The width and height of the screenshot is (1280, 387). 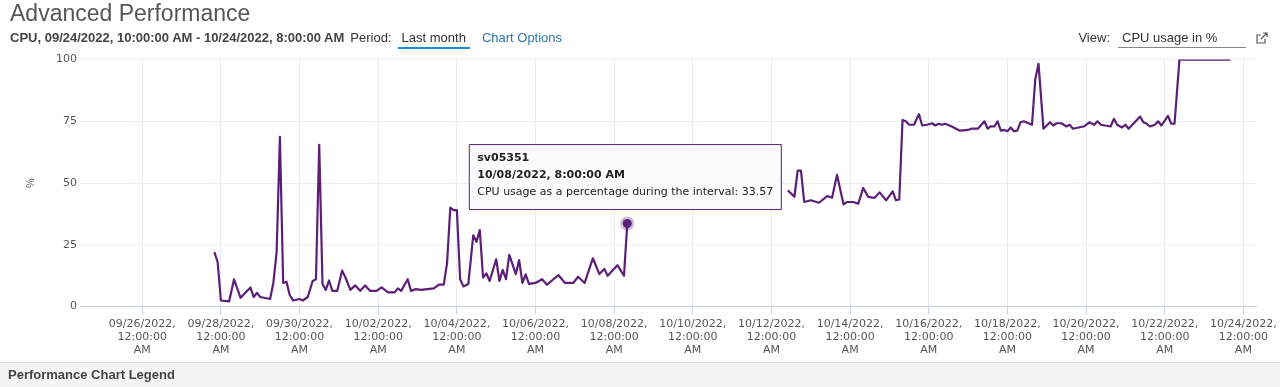 What do you see at coordinates (1086, 336) in the screenshot?
I see `x-tick-label: 10/20/2022, 12:00:00 AM` at bounding box center [1086, 336].